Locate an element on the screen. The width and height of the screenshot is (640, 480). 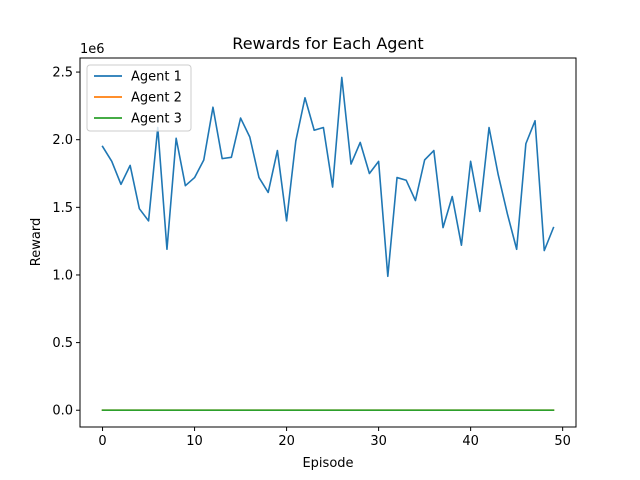
y-tick-label: 2.5 is located at coordinates (62, 73).